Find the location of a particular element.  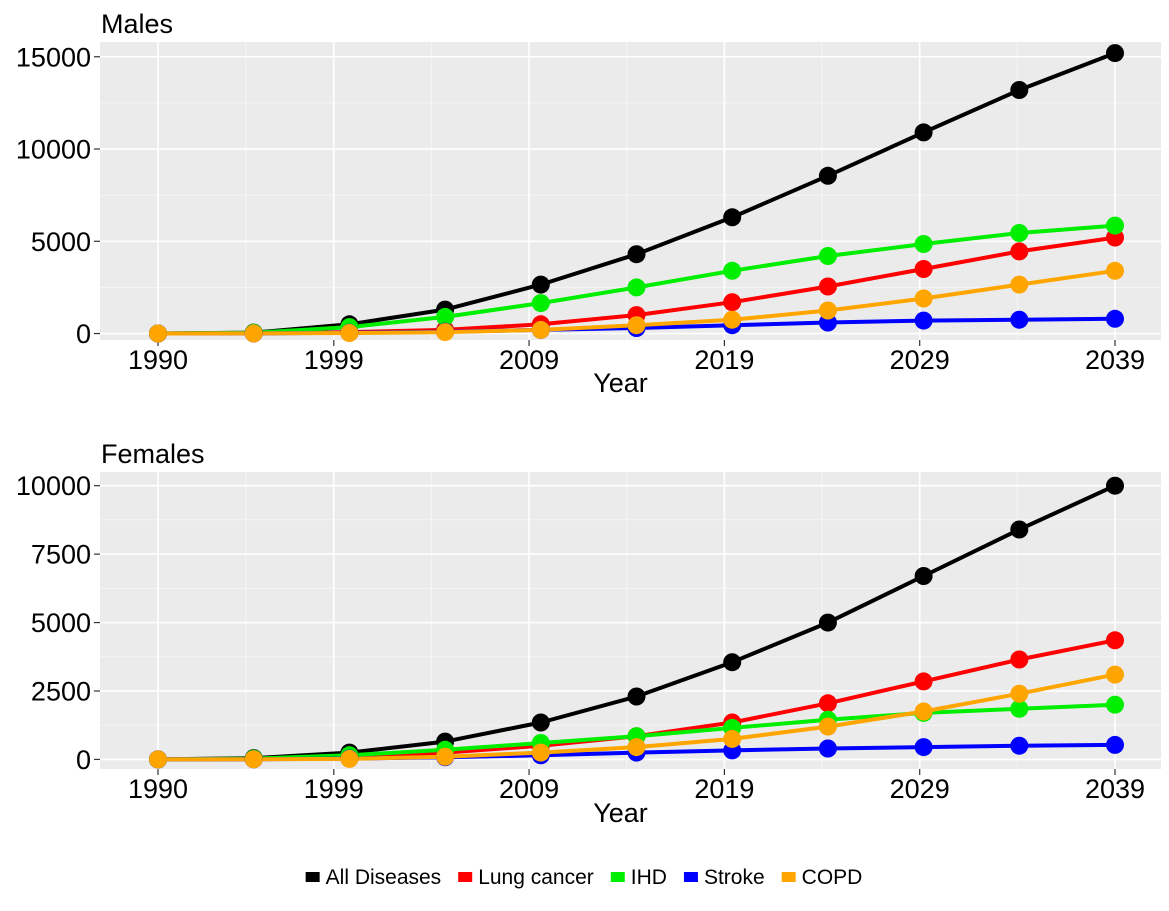

panel-title: Males is located at coordinates (137, 24).